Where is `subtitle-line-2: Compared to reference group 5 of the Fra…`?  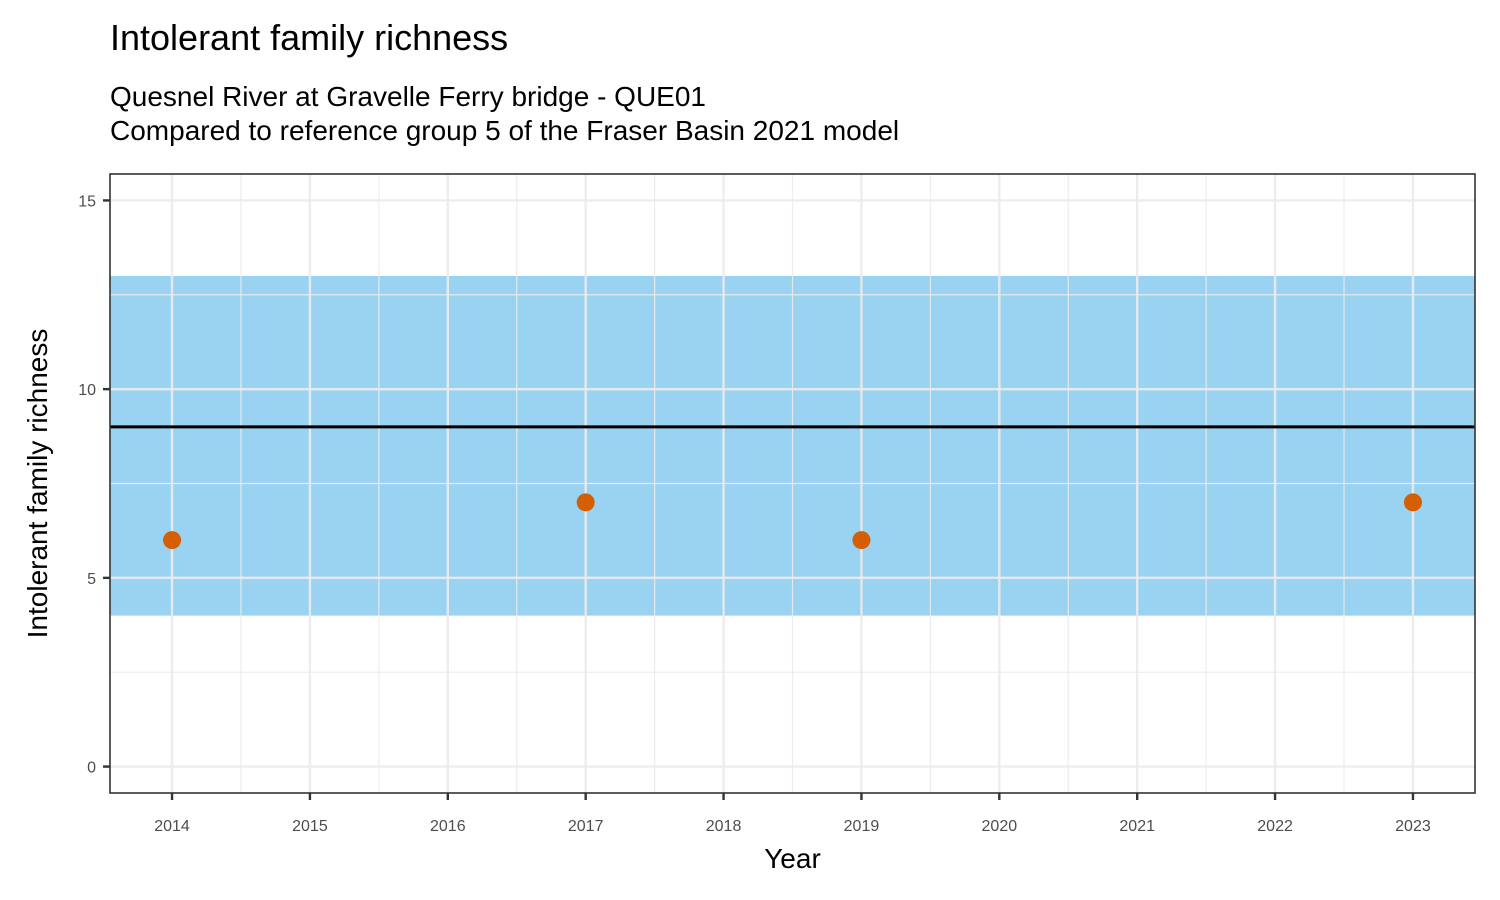 subtitle-line-2: Compared to reference group 5 of the Fra… is located at coordinates (505, 130).